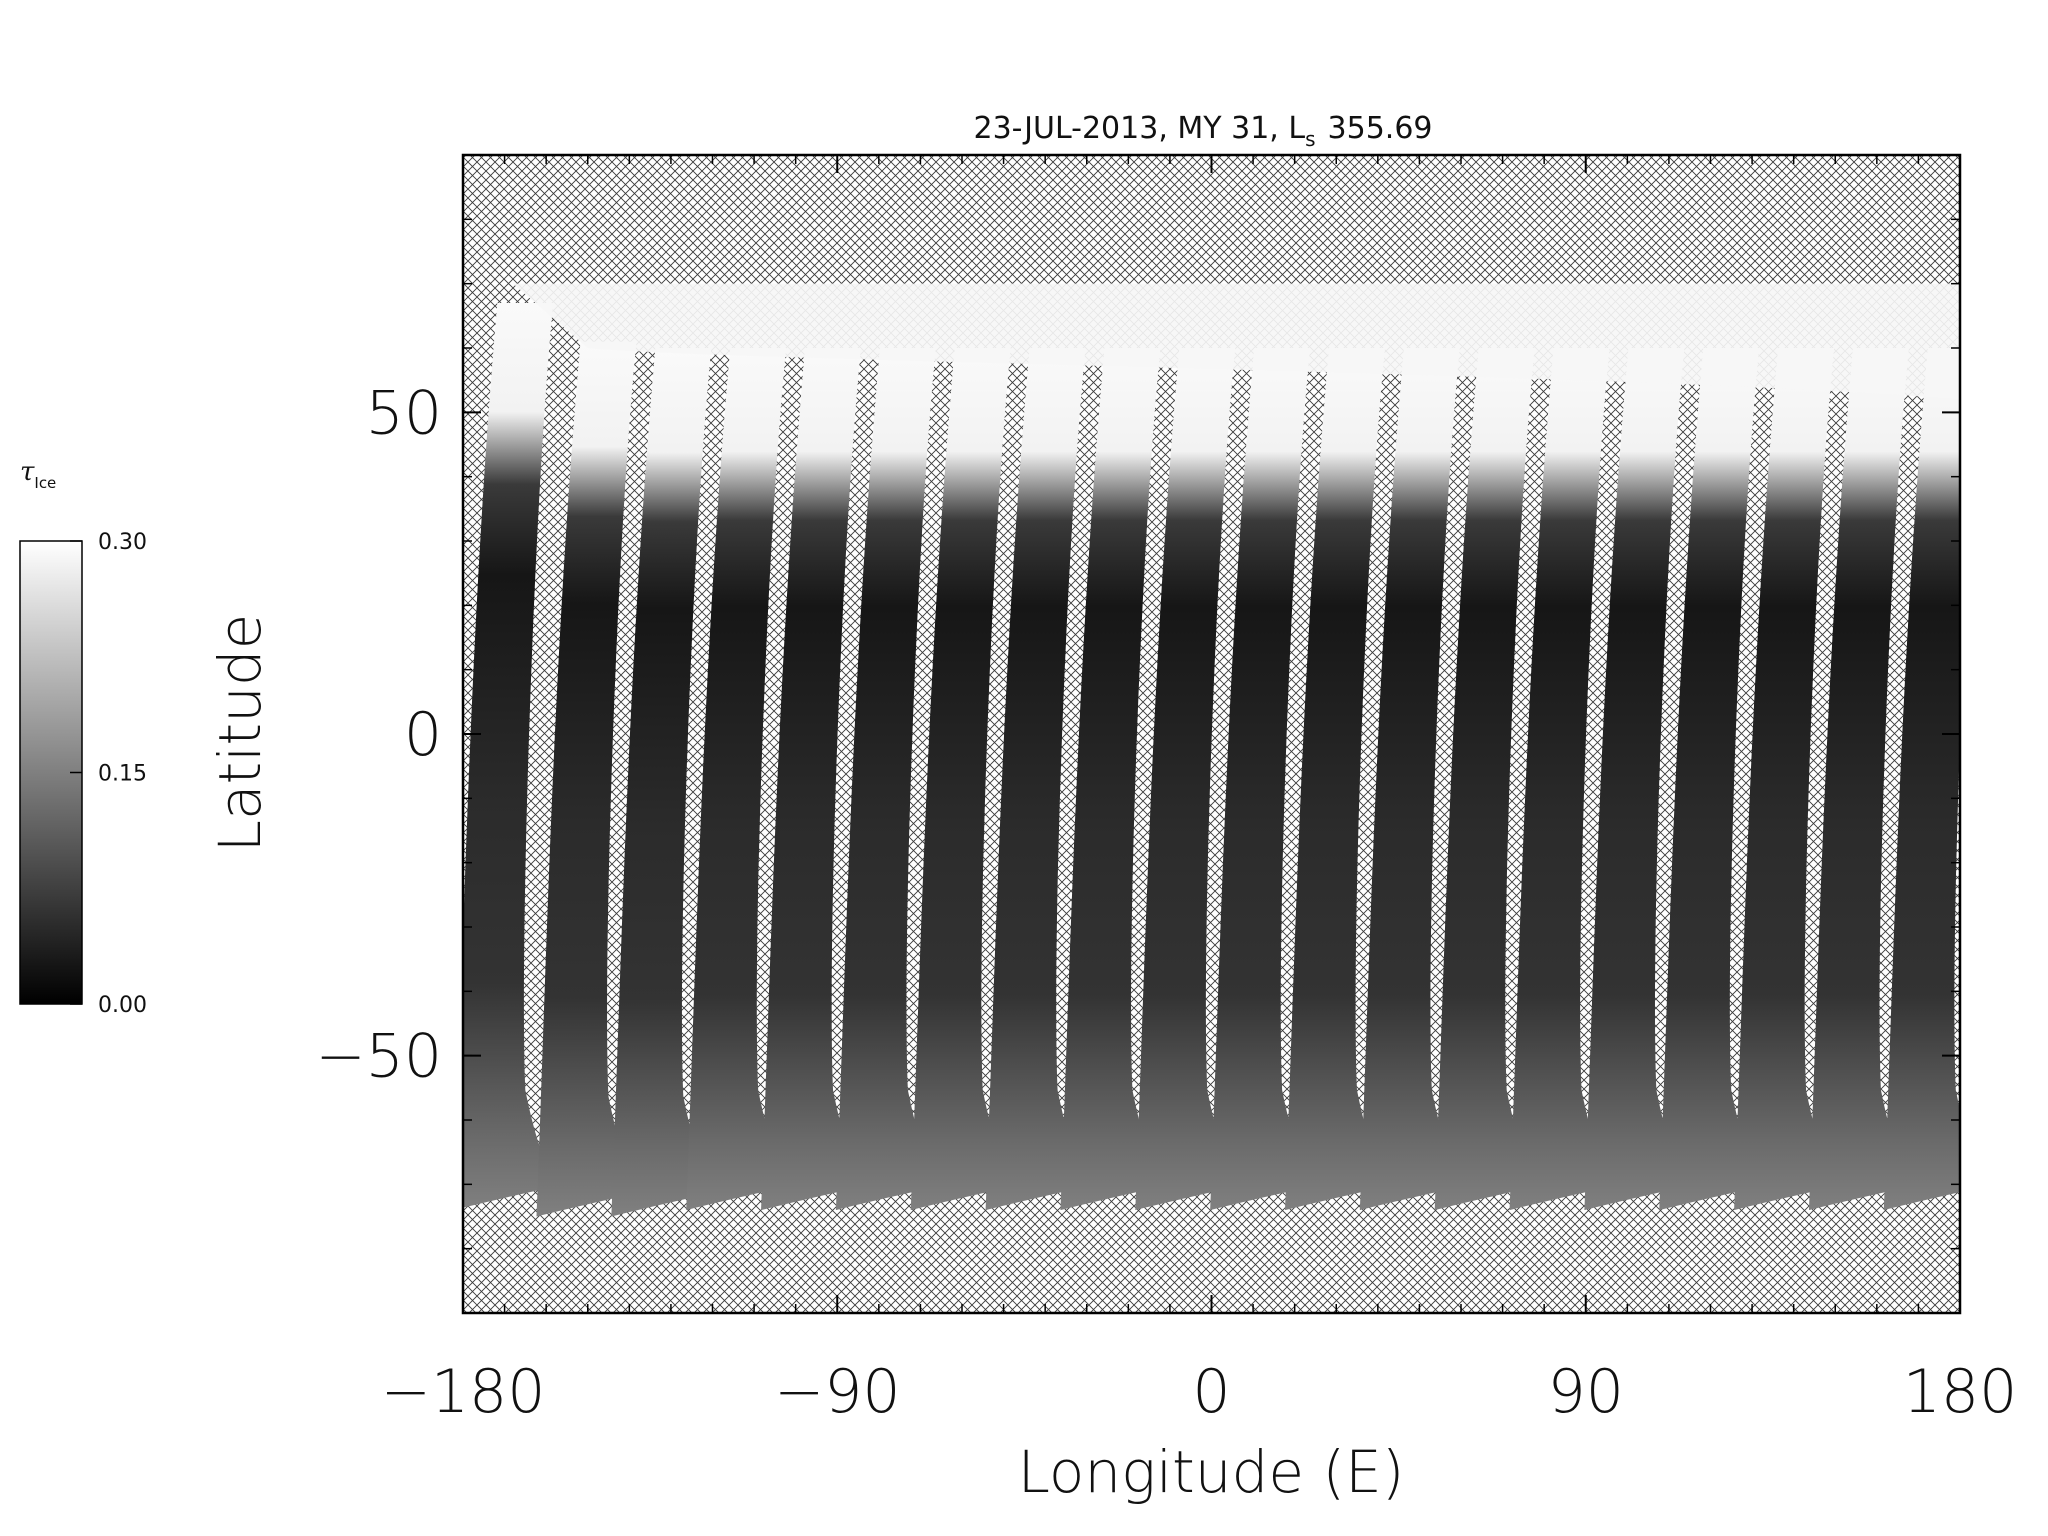  Describe the element at coordinates (1211, 1392) in the screenshot. I see `x-tick-label-2: 0` at that location.